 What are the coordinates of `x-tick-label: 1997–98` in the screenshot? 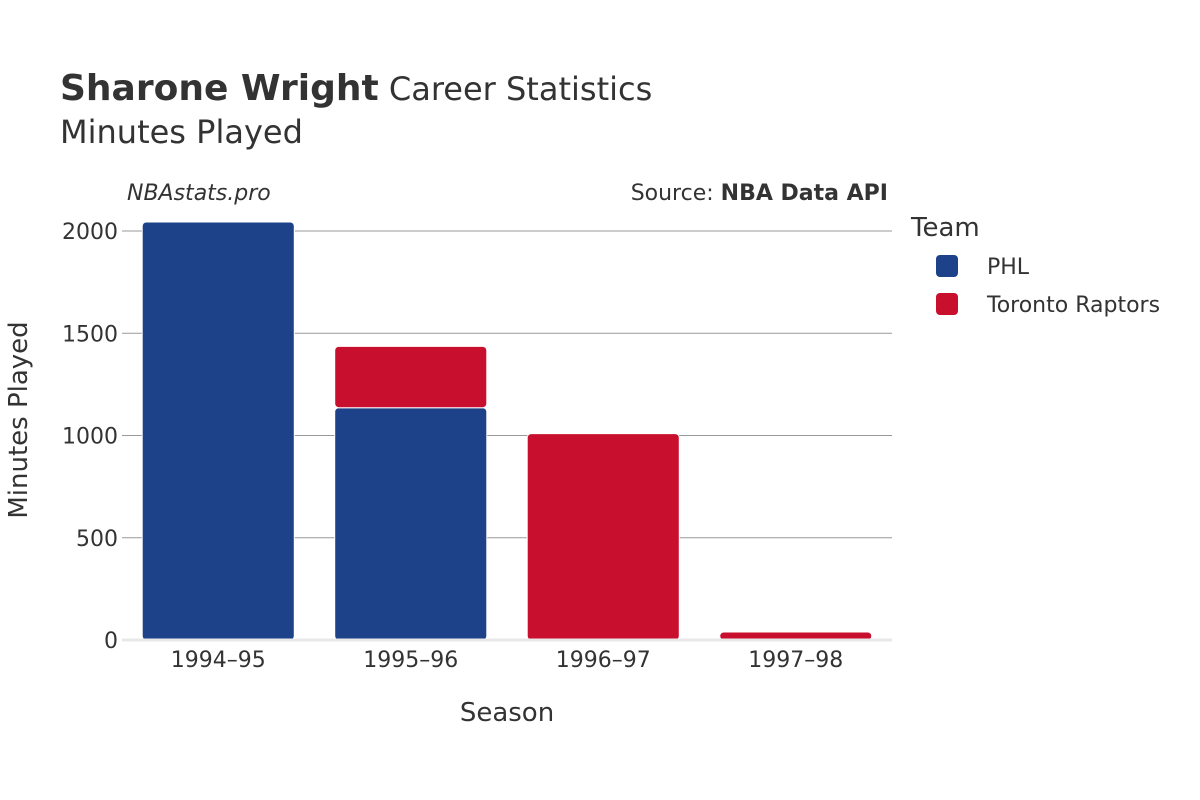 It's located at (795, 660).